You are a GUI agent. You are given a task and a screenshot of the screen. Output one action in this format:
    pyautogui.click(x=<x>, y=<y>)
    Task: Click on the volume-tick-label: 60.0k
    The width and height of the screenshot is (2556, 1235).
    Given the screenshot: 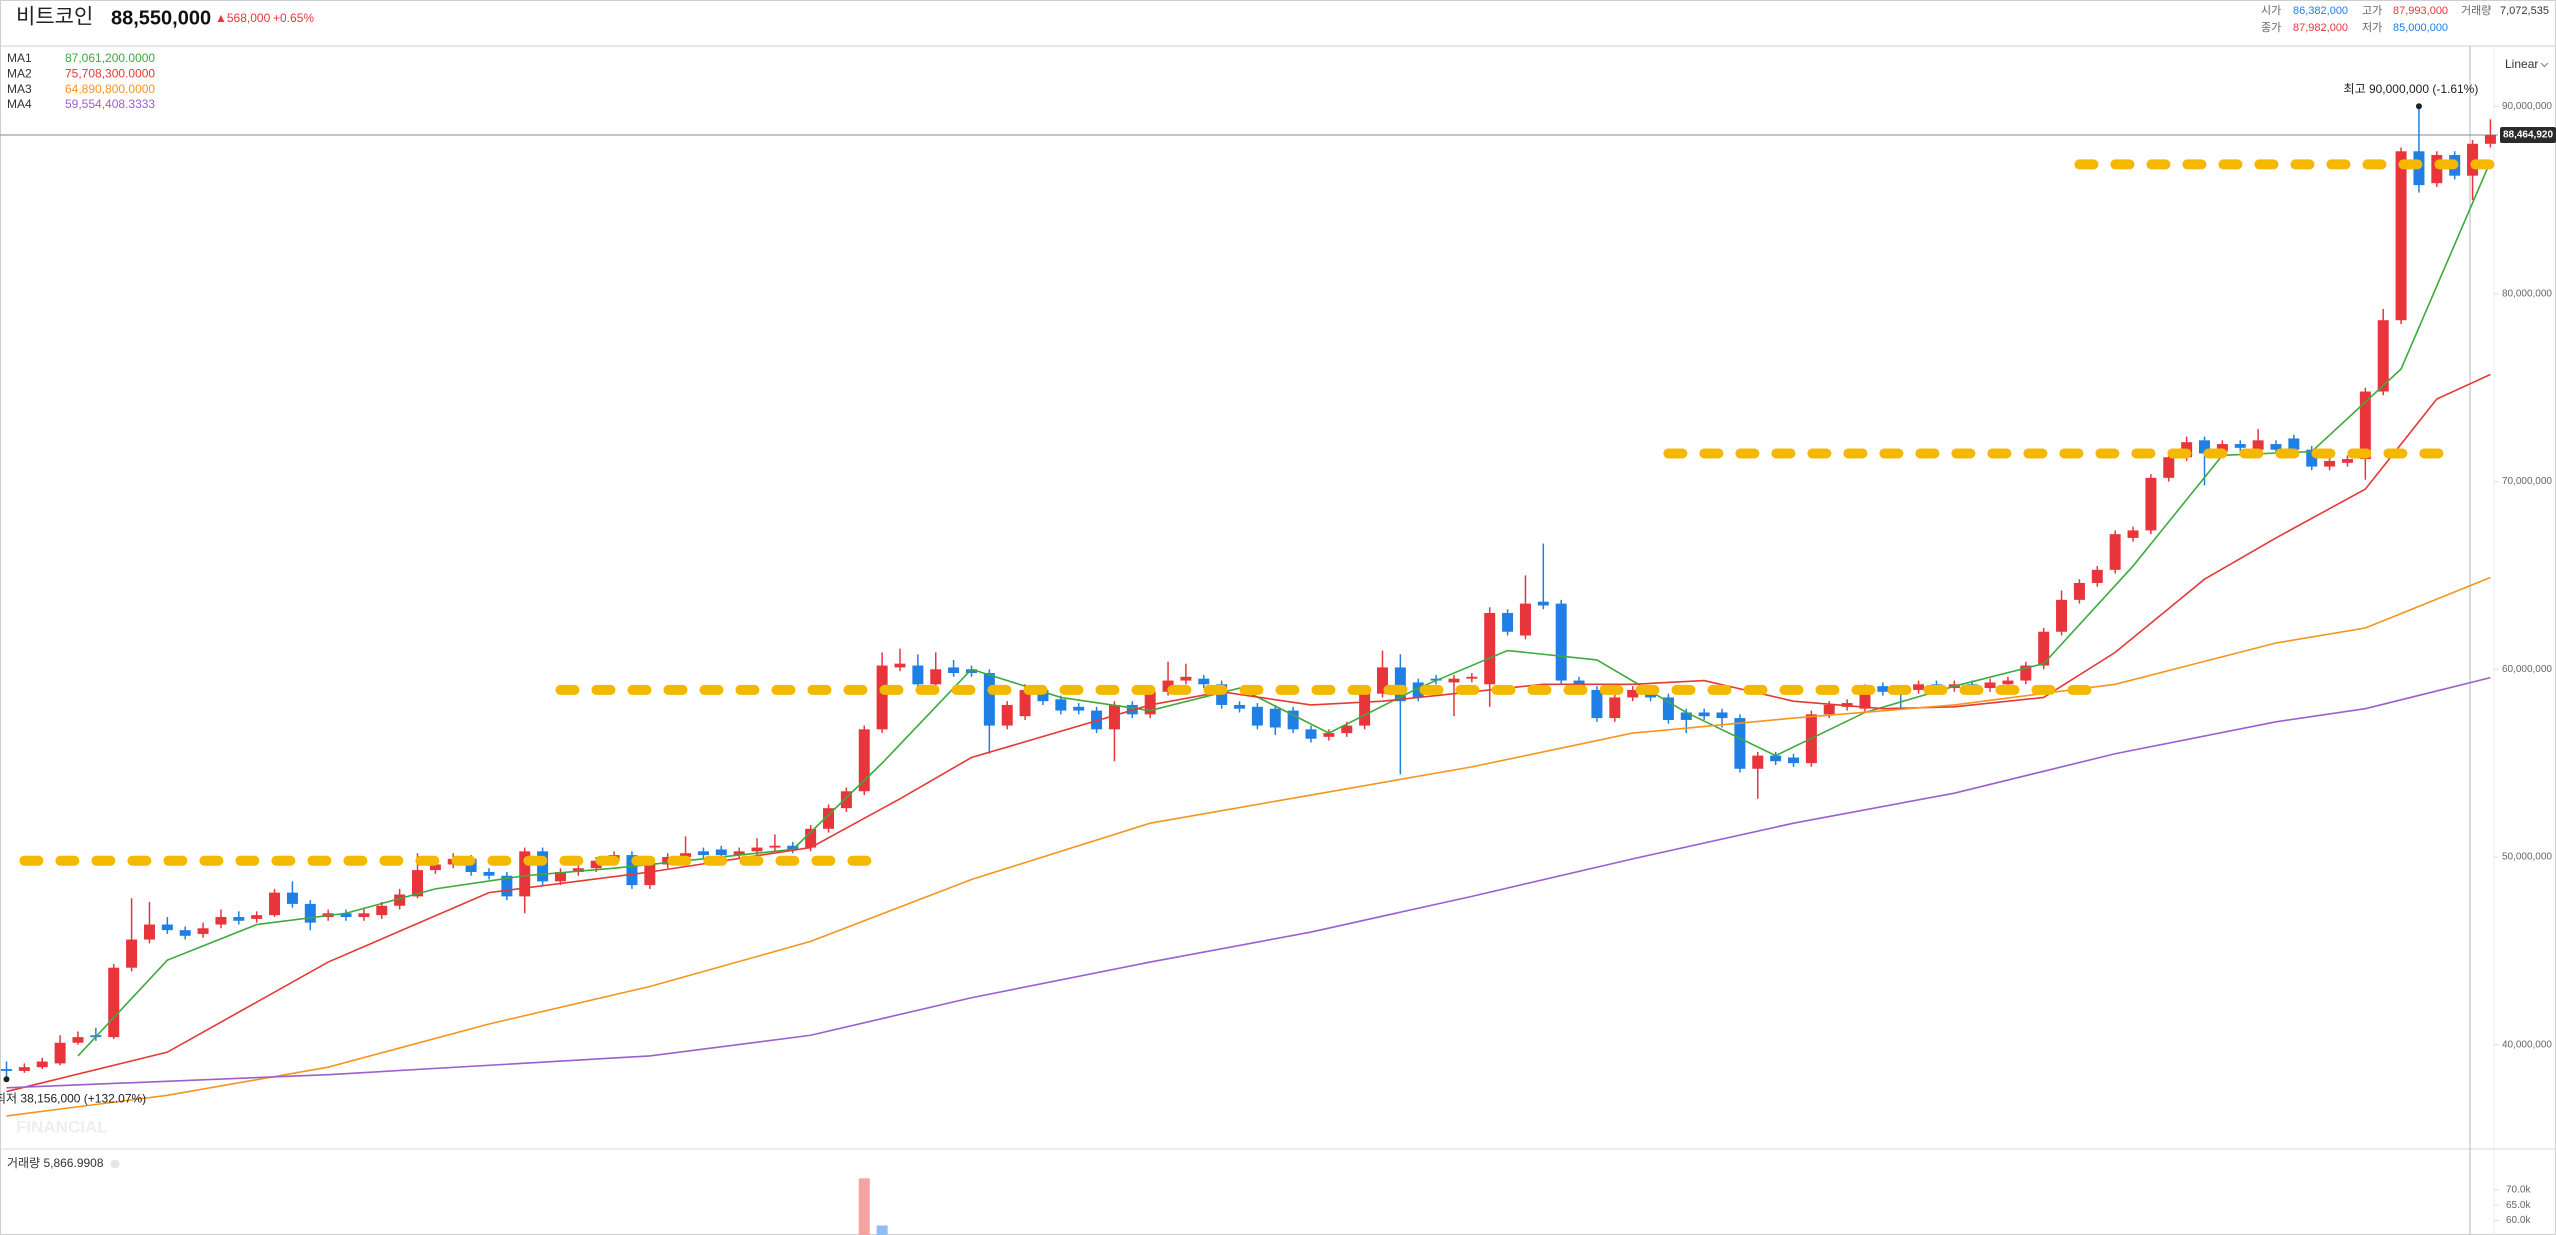 What is the action you would take?
    pyautogui.click(x=2518, y=1220)
    